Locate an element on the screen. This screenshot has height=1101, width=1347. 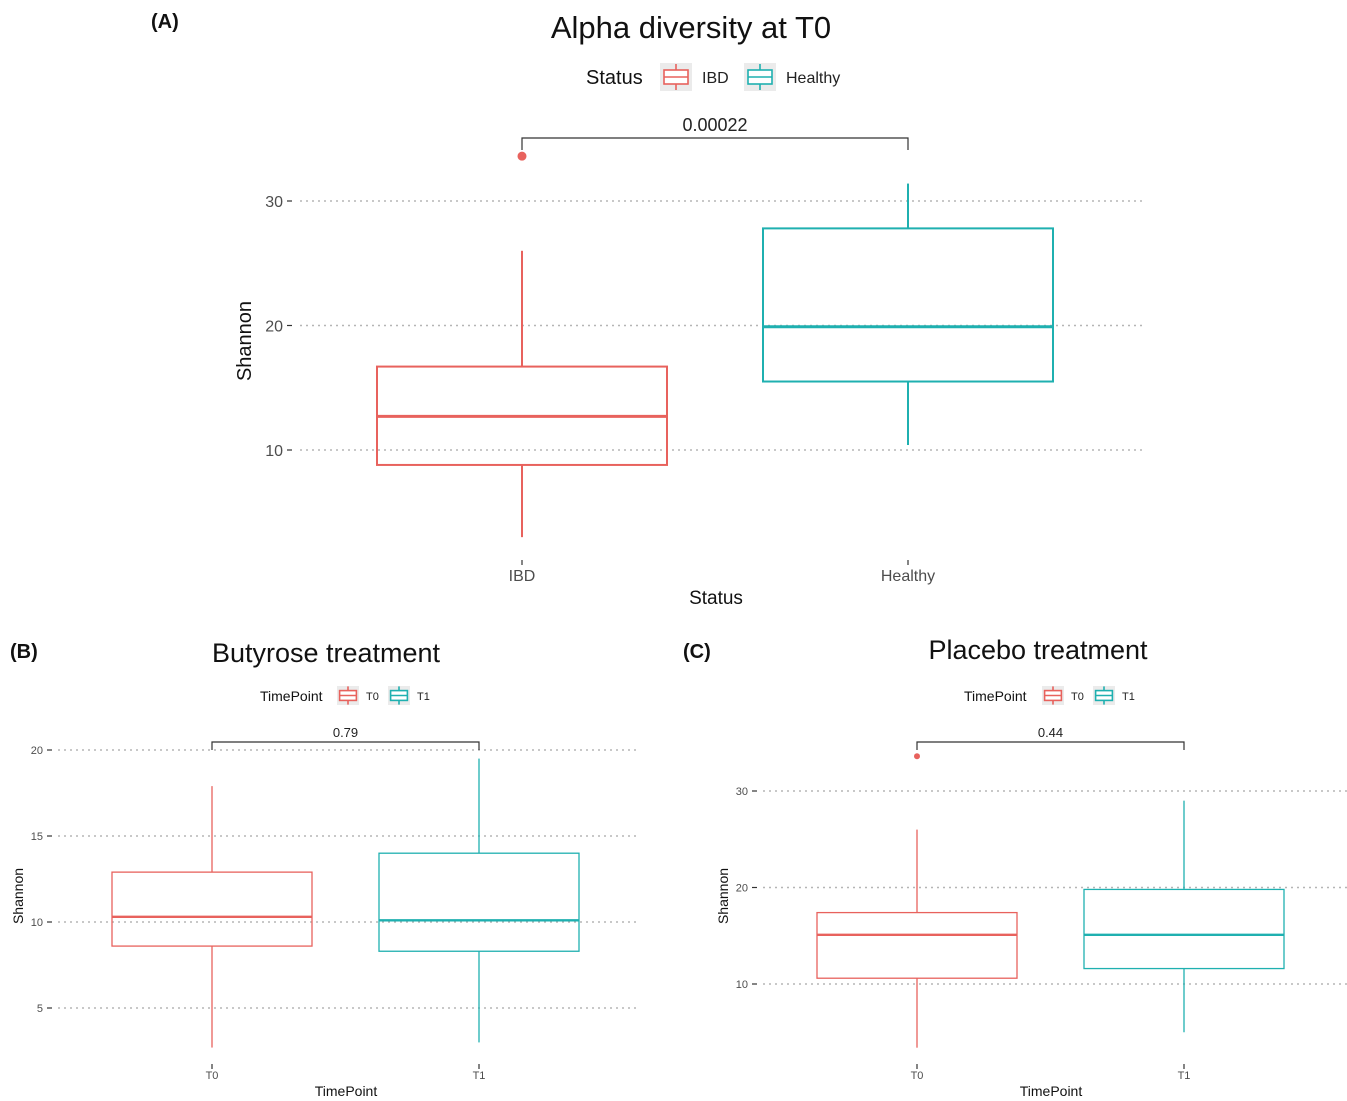
x-axis-label-b: TimePoint is located at coordinates (346, 1091).